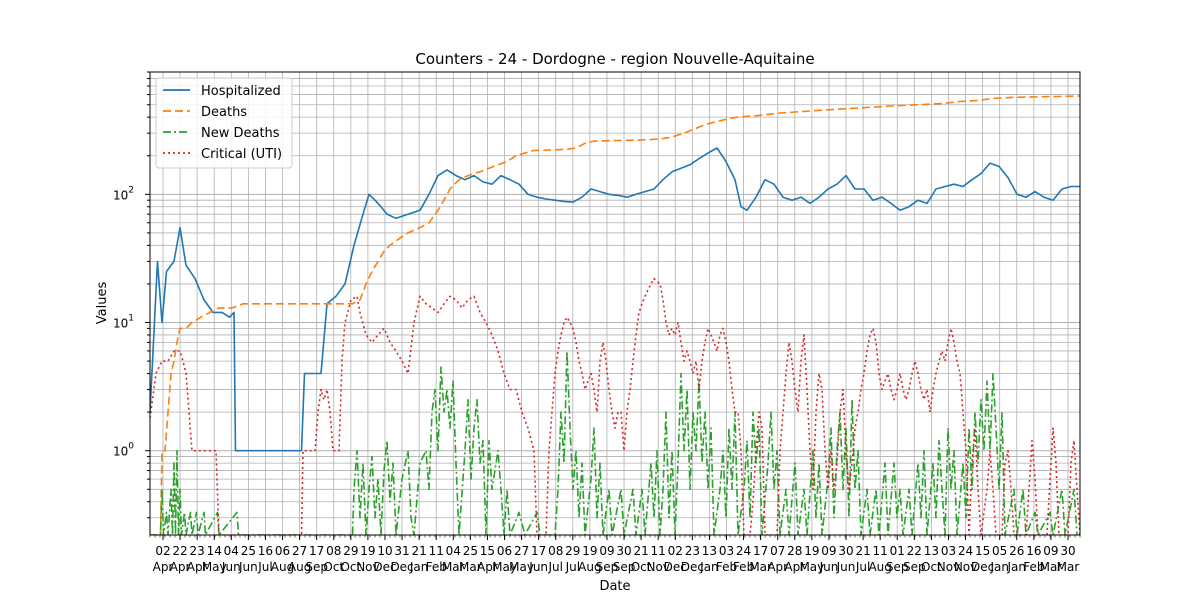 Image resolution: width=1200 pixels, height=600 pixels. I want to click on x-tick-day: 17, so click(538, 551).